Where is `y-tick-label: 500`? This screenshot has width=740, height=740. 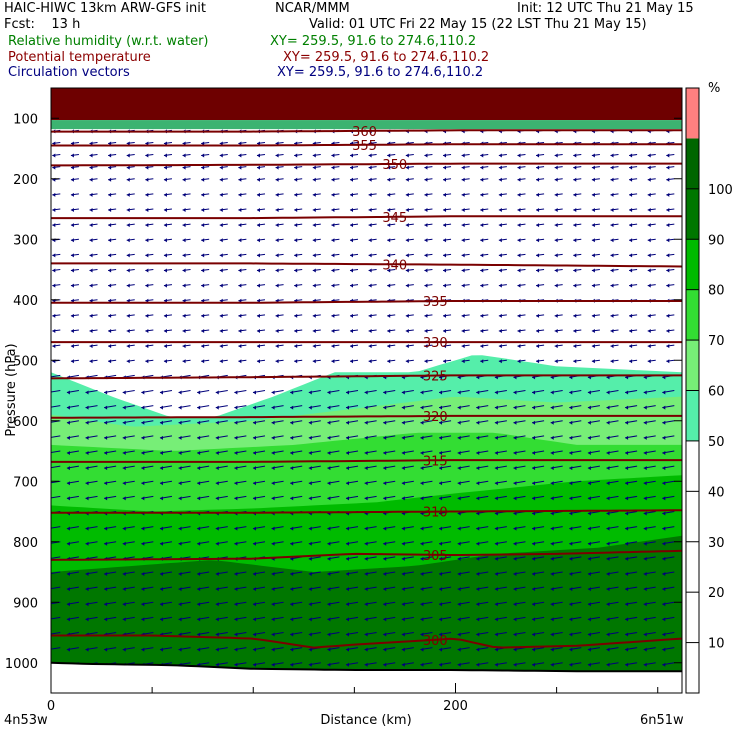 y-tick-label: 500 is located at coordinates (25, 361).